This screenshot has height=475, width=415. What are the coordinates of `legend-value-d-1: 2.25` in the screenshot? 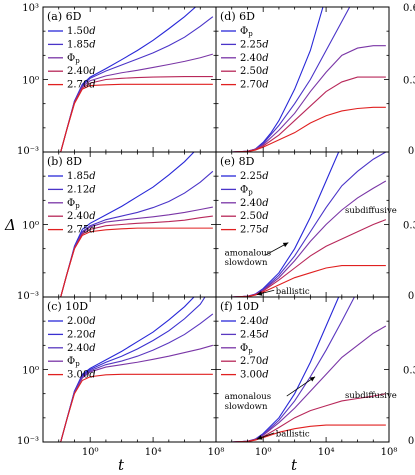 It's located at (251, 44).